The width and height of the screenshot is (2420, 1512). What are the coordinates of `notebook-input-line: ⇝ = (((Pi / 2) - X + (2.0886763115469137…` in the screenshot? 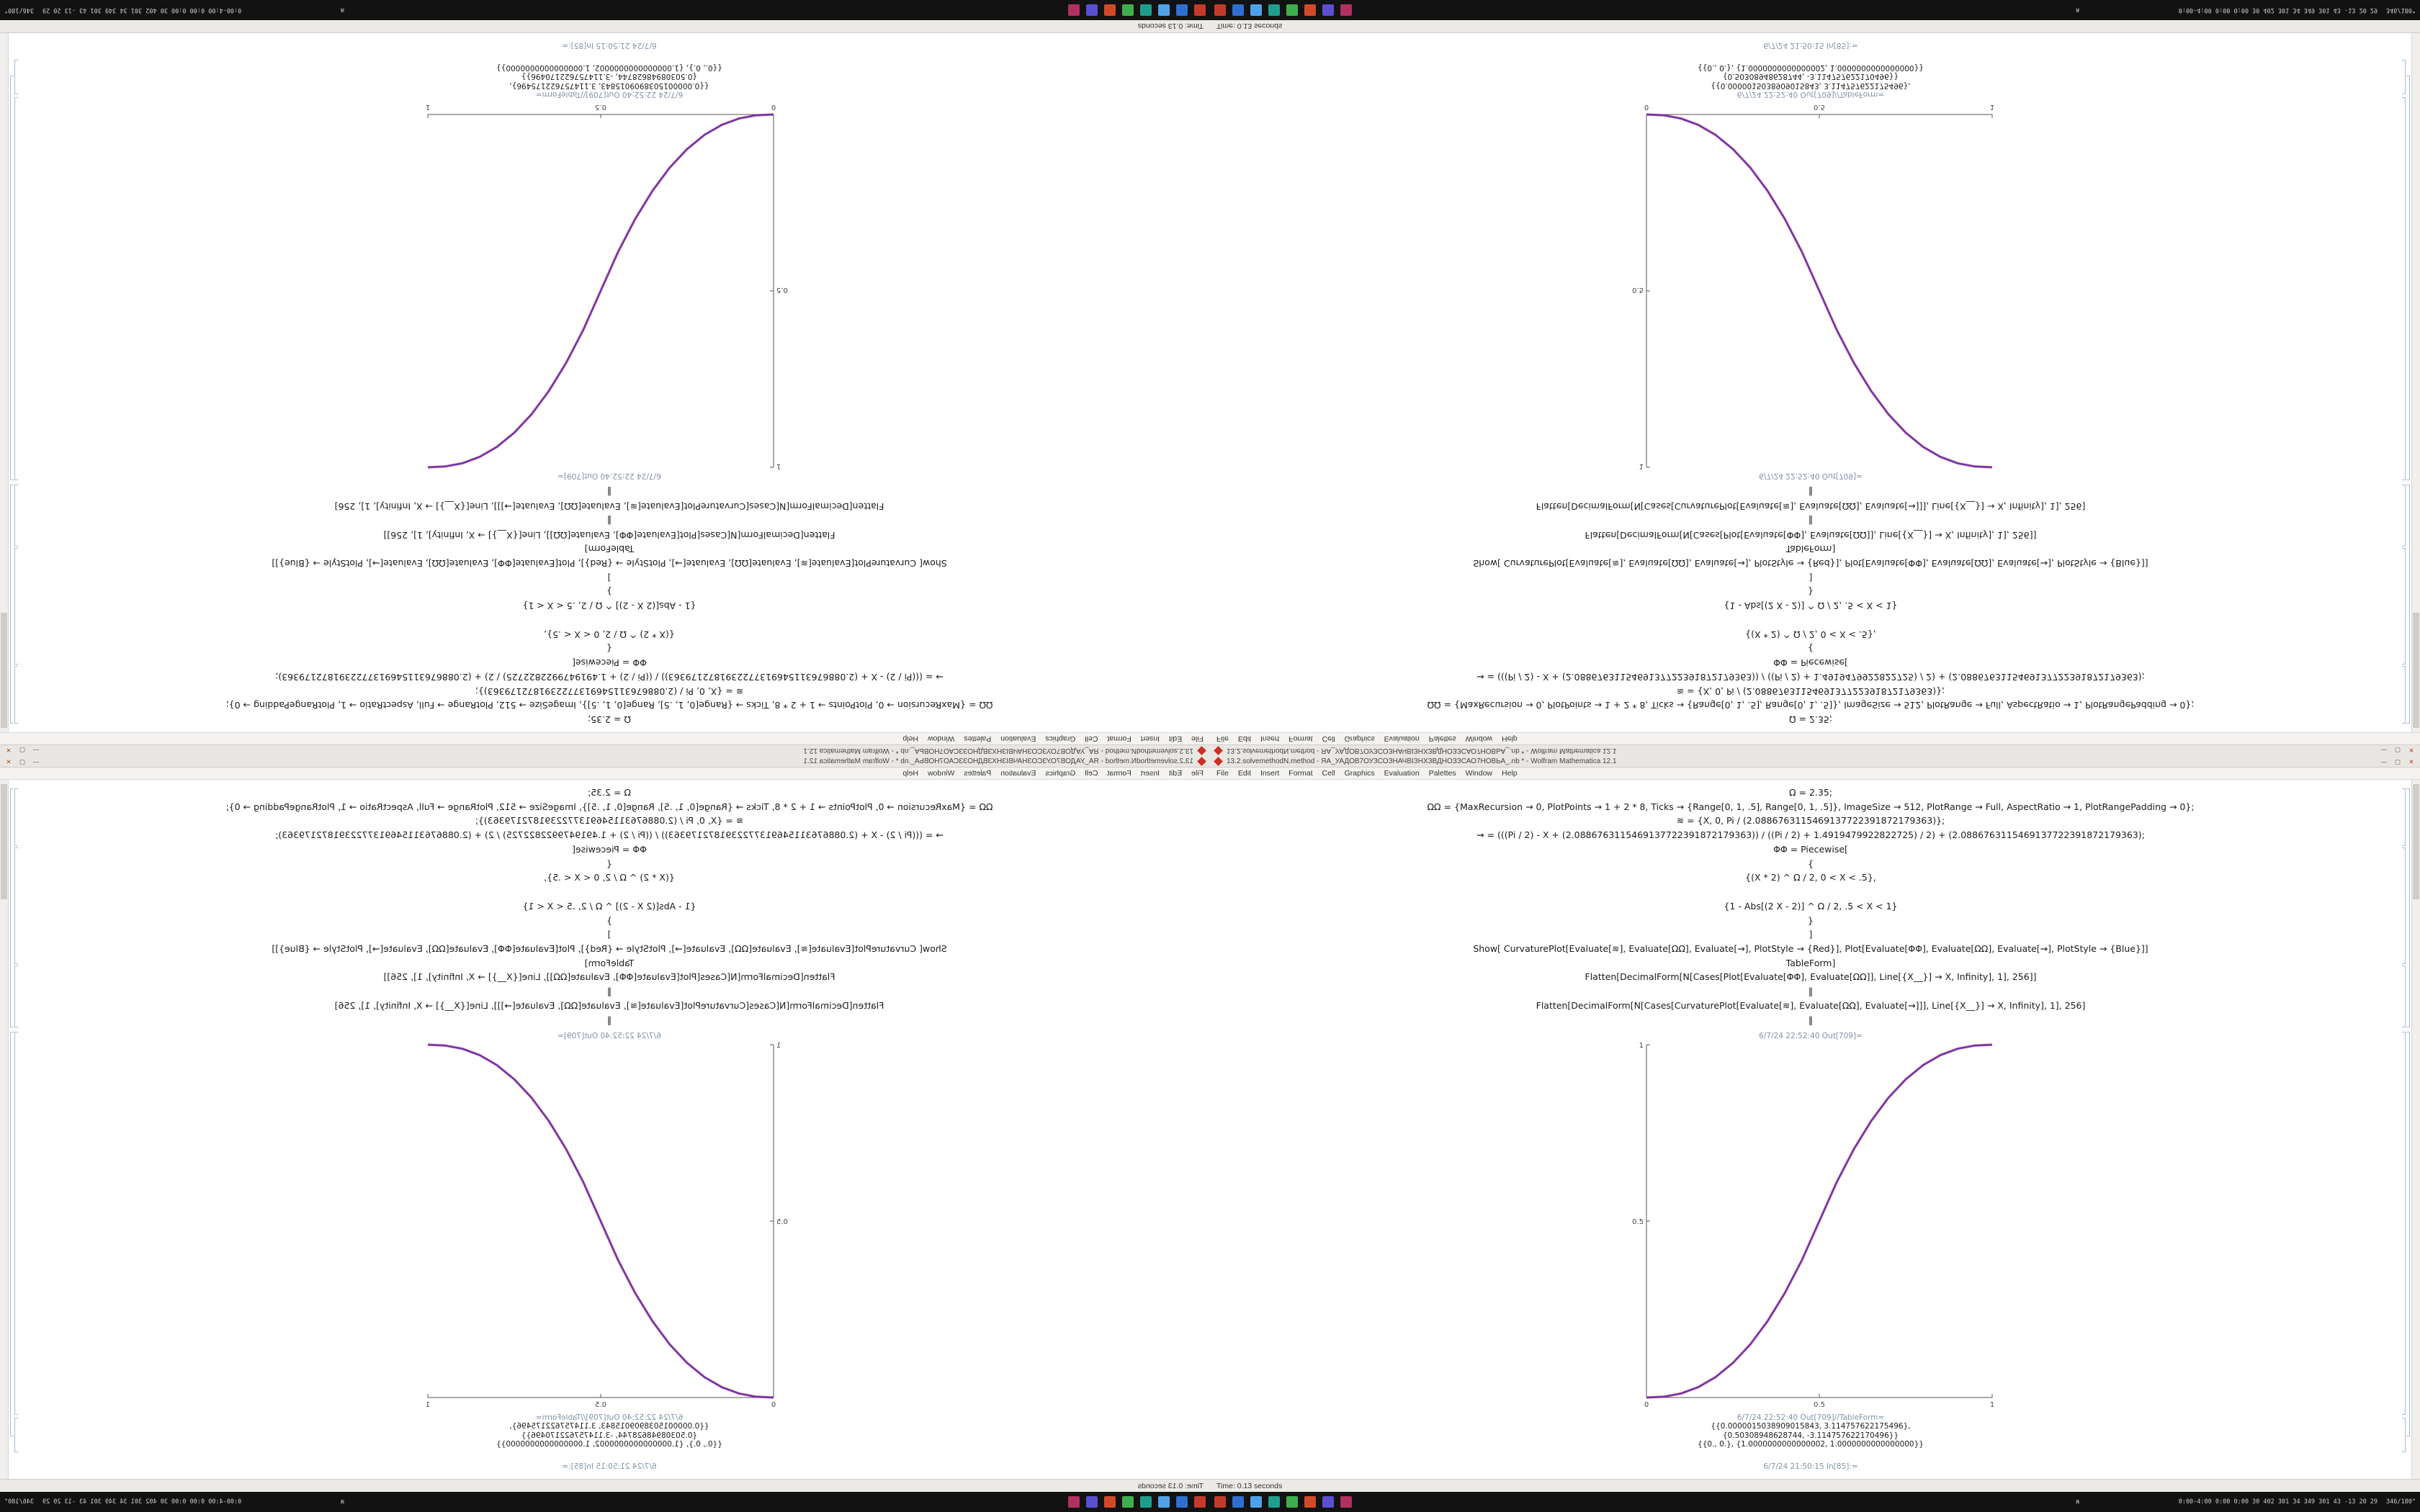 It's located at (609, 677).